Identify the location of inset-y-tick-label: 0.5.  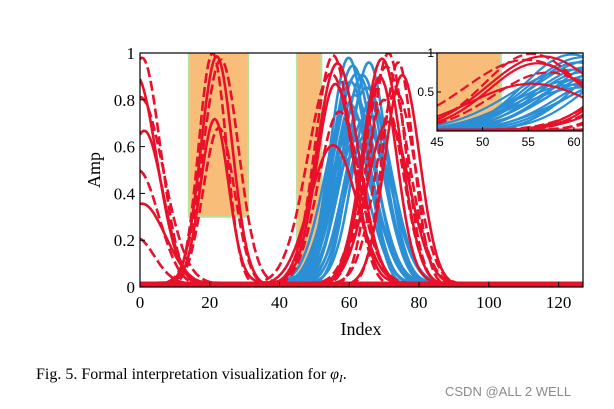
(425, 92).